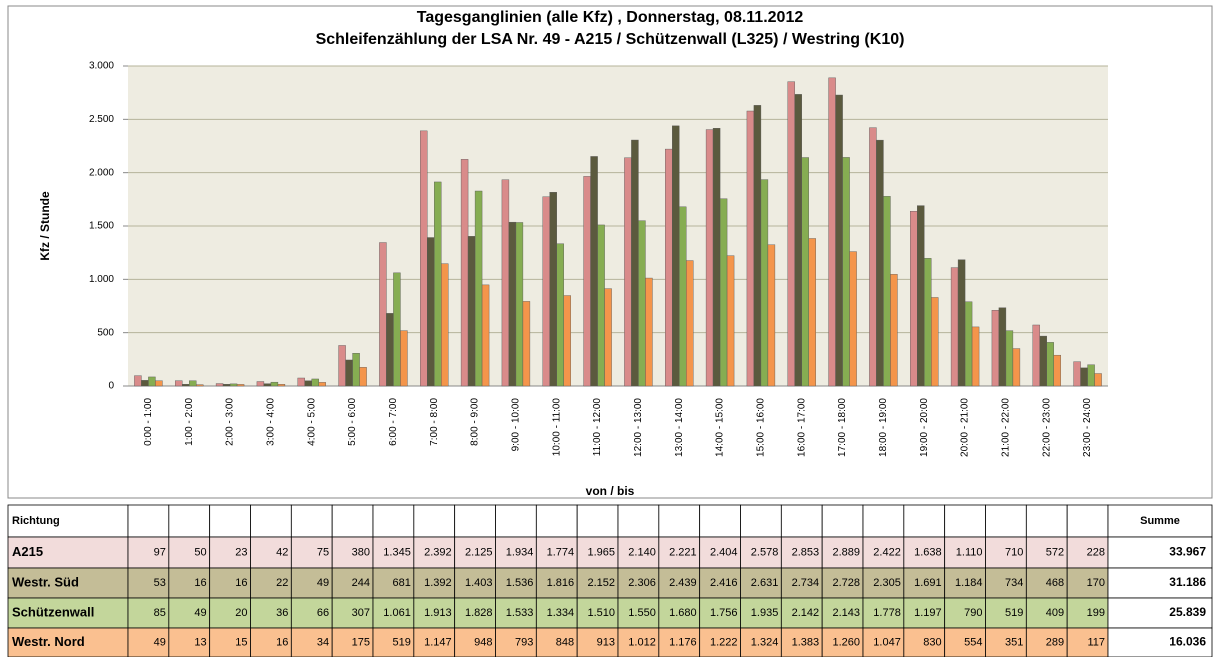 Image resolution: width=1221 pixels, height=657 pixels. Describe the element at coordinates (352, 422) in the screenshot. I see `x-tick-label: 5:00 - 6:00` at that location.